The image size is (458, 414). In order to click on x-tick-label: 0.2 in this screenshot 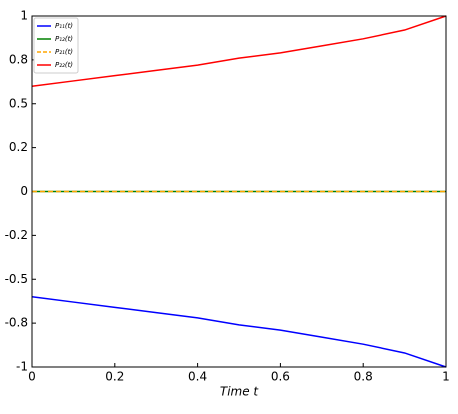, I will do `click(114, 377)`.